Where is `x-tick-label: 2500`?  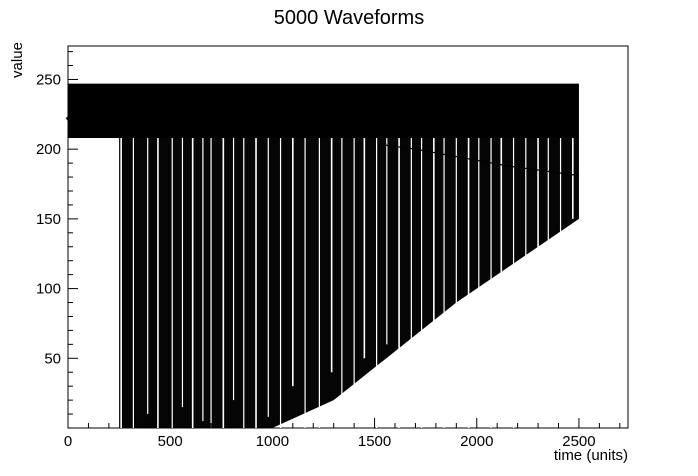 x-tick-label: 2500 is located at coordinates (578, 441).